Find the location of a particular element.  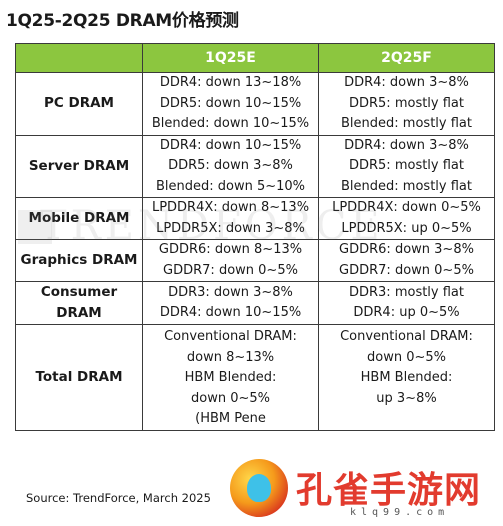

cell-line: Consumer is located at coordinates (79, 292).